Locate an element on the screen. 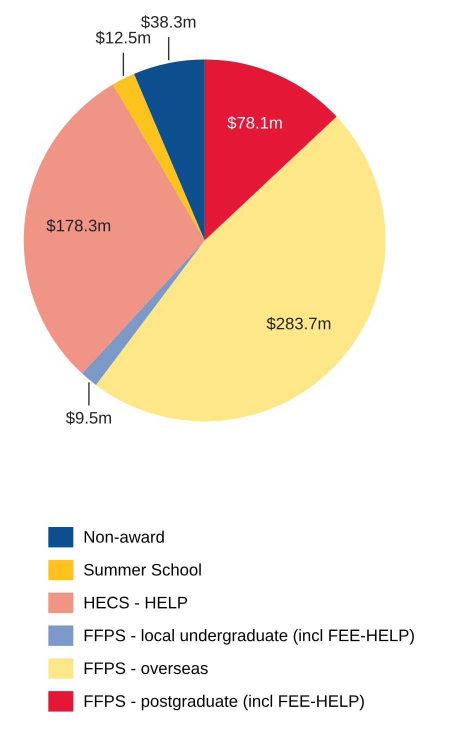  legend-label: FFPS - postgraduate (incl FEE-HELP) is located at coordinates (224, 702).